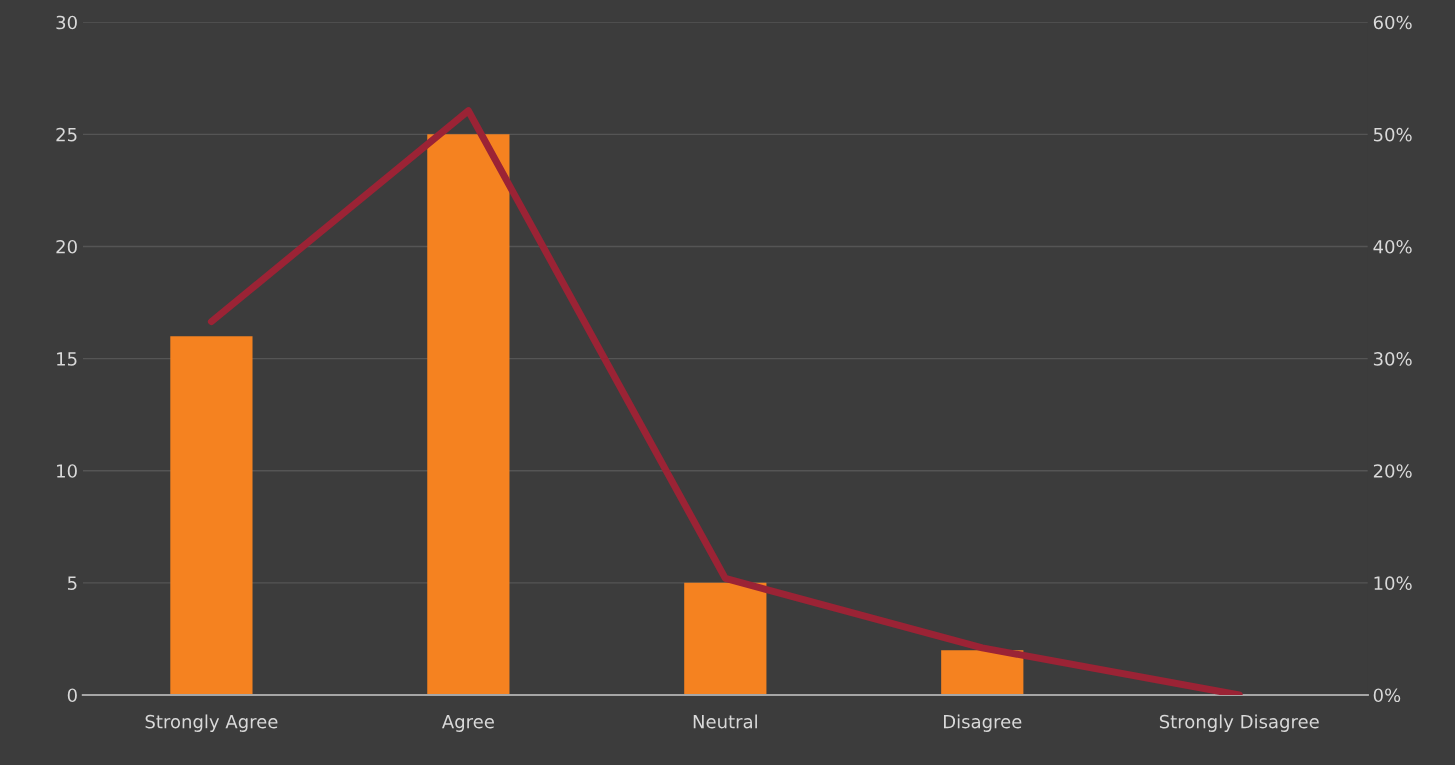 Image resolution: width=1455 pixels, height=765 pixels. What do you see at coordinates (211, 723) in the screenshot?
I see `x-tick-label: Strongly Agree` at bounding box center [211, 723].